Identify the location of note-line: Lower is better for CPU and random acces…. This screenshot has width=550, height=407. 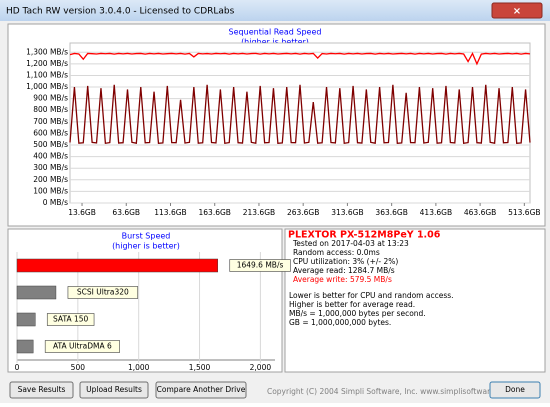
(371, 295).